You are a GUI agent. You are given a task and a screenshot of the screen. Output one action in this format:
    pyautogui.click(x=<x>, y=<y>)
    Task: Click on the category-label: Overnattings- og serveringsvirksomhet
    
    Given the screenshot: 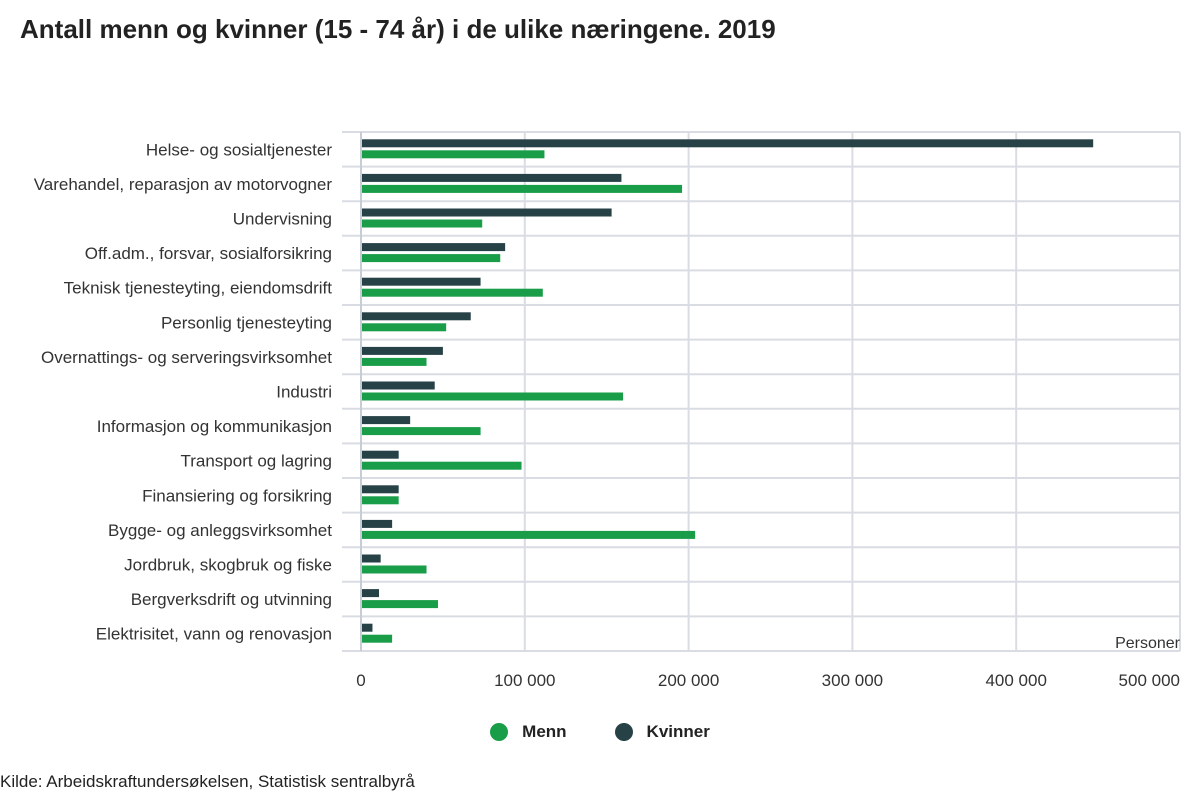 What is the action you would take?
    pyautogui.click(x=186, y=357)
    